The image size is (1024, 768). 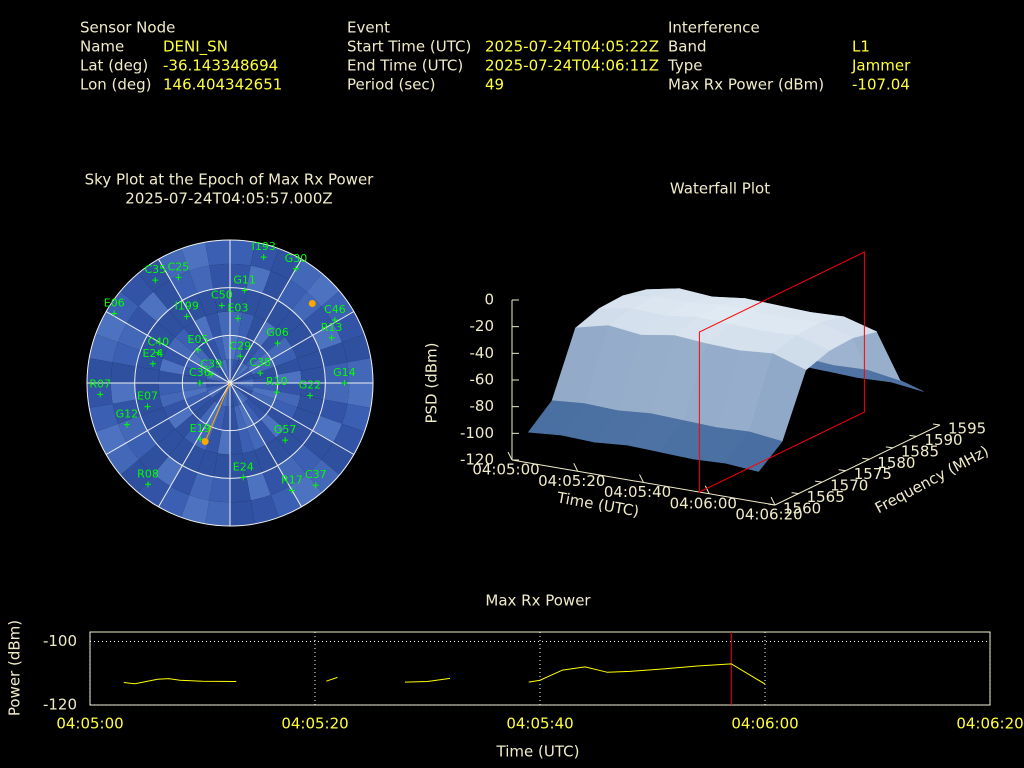 What do you see at coordinates (100, 383) in the screenshot?
I see `satellite-label: R07` at bounding box center [100, 383].